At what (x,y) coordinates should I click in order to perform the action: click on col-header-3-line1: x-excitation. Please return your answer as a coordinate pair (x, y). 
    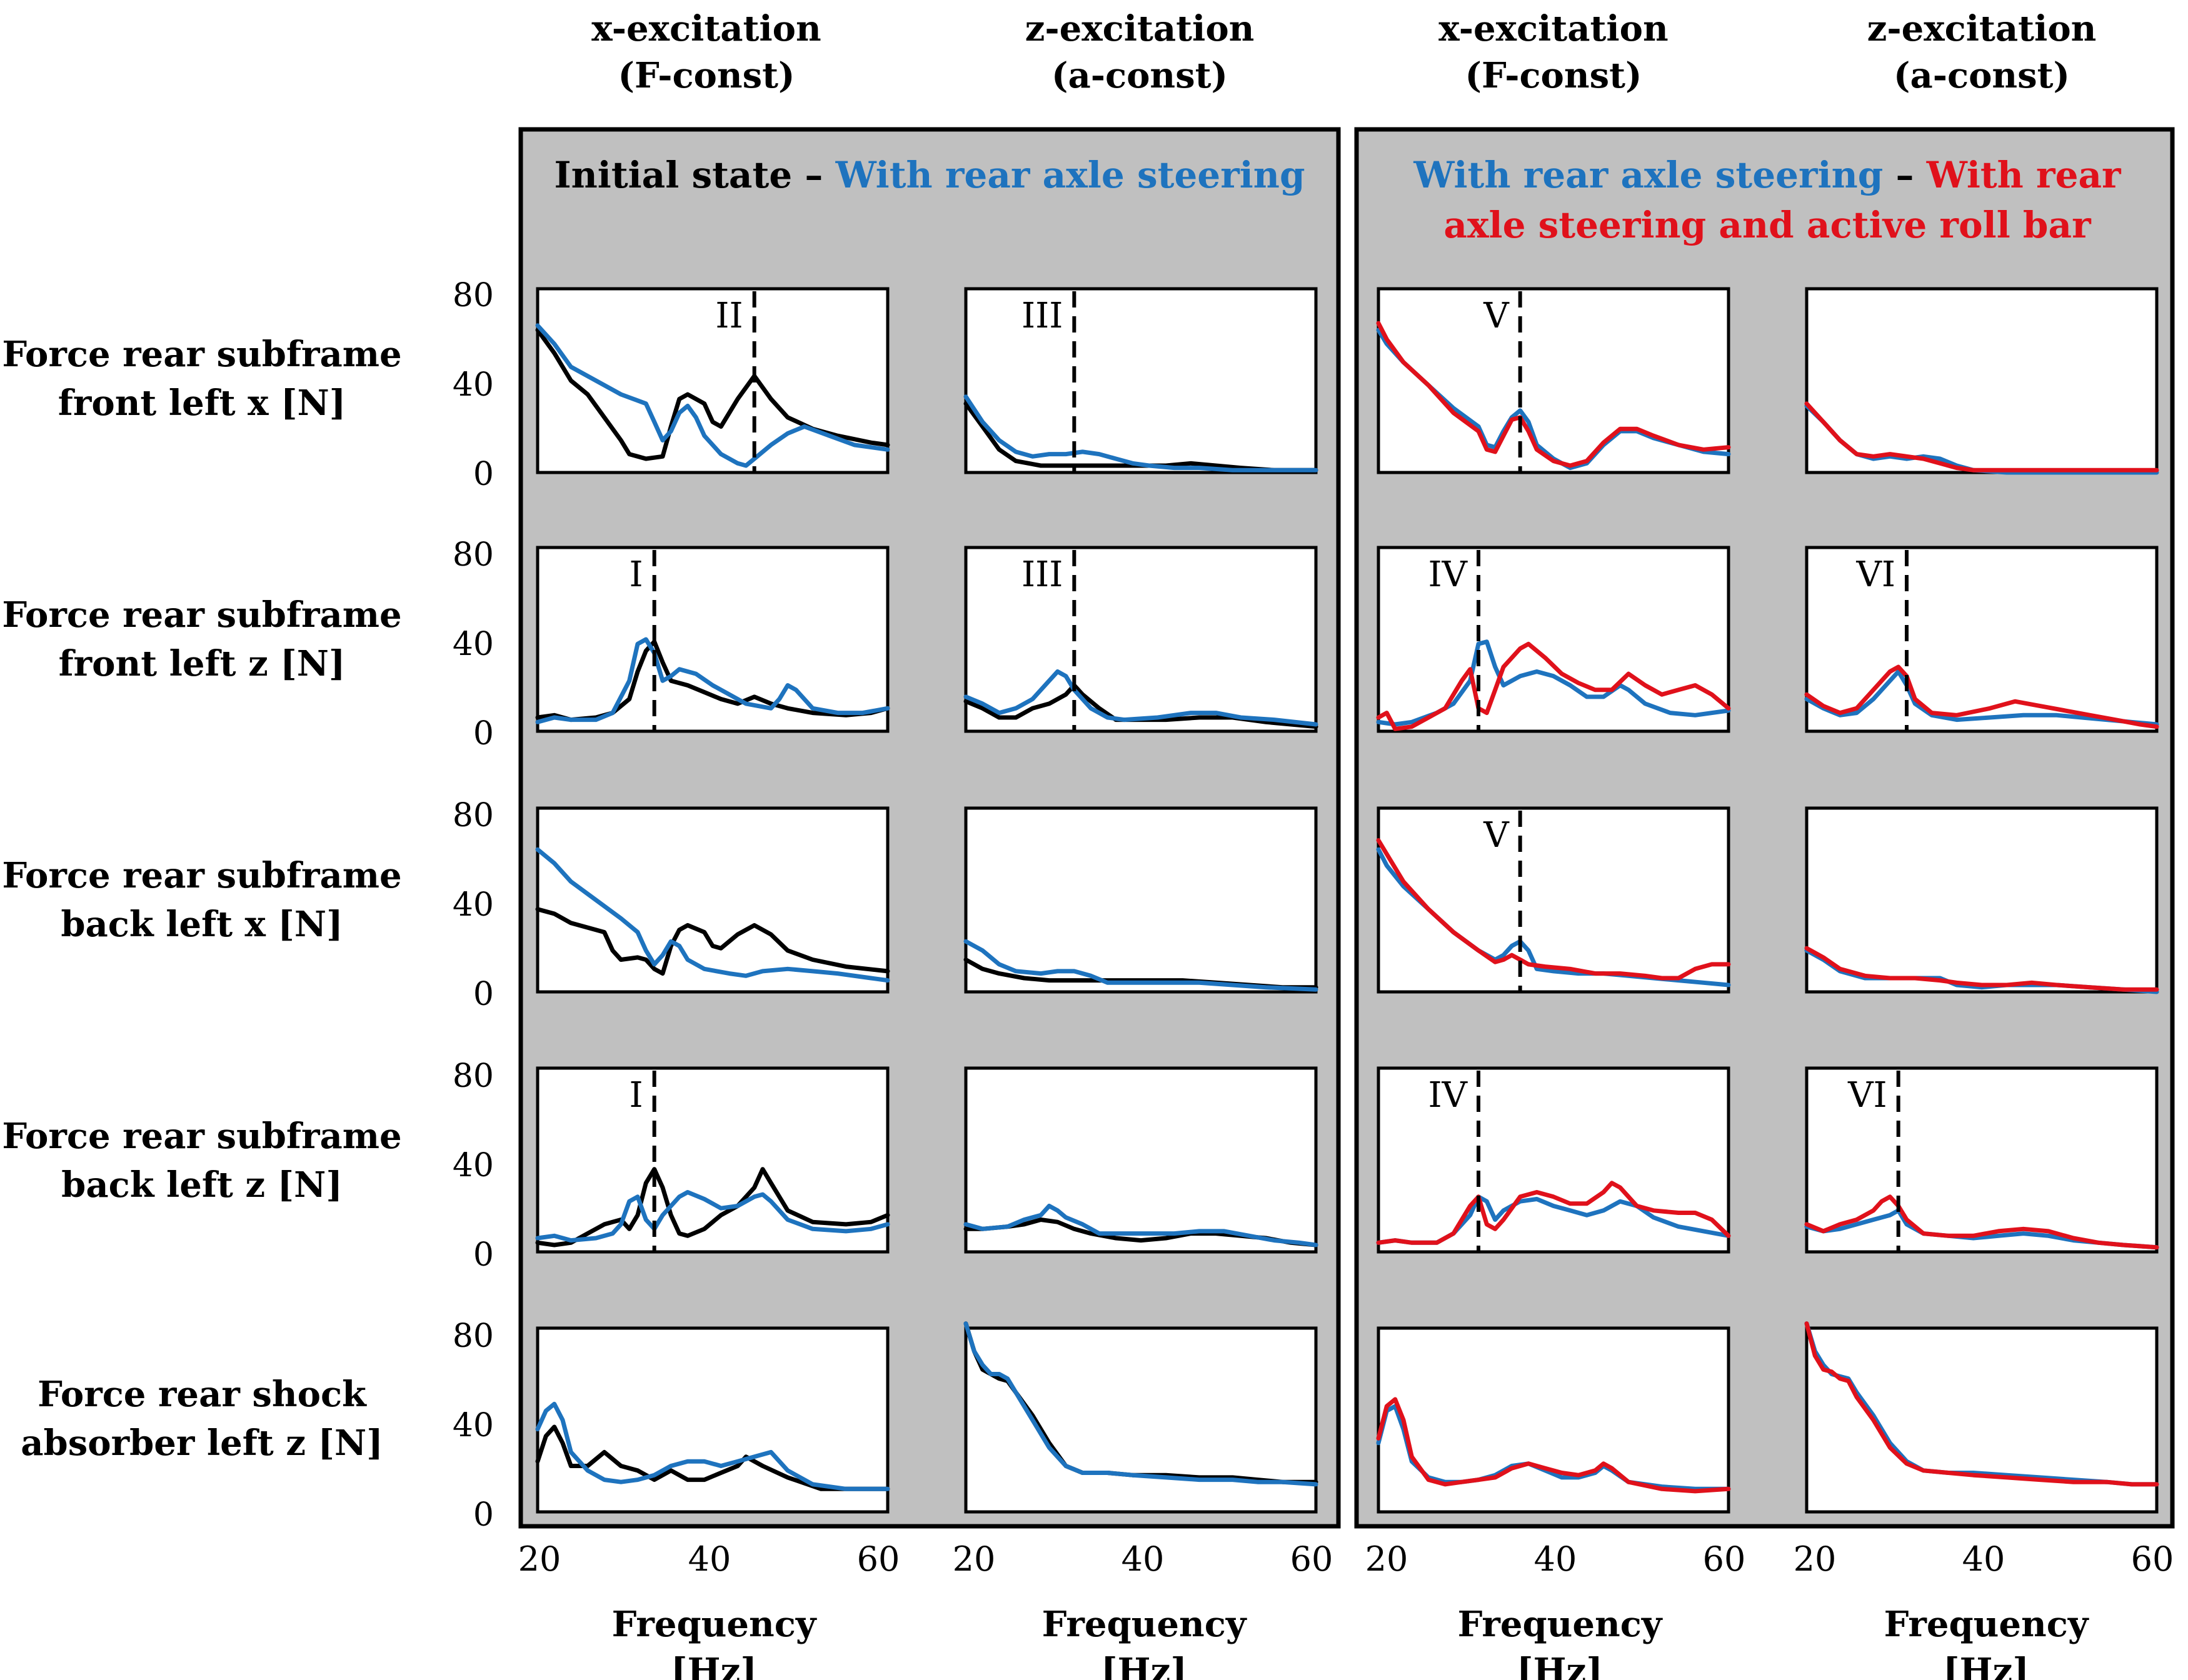
    Looking at the image, I should click on (1553, 28).